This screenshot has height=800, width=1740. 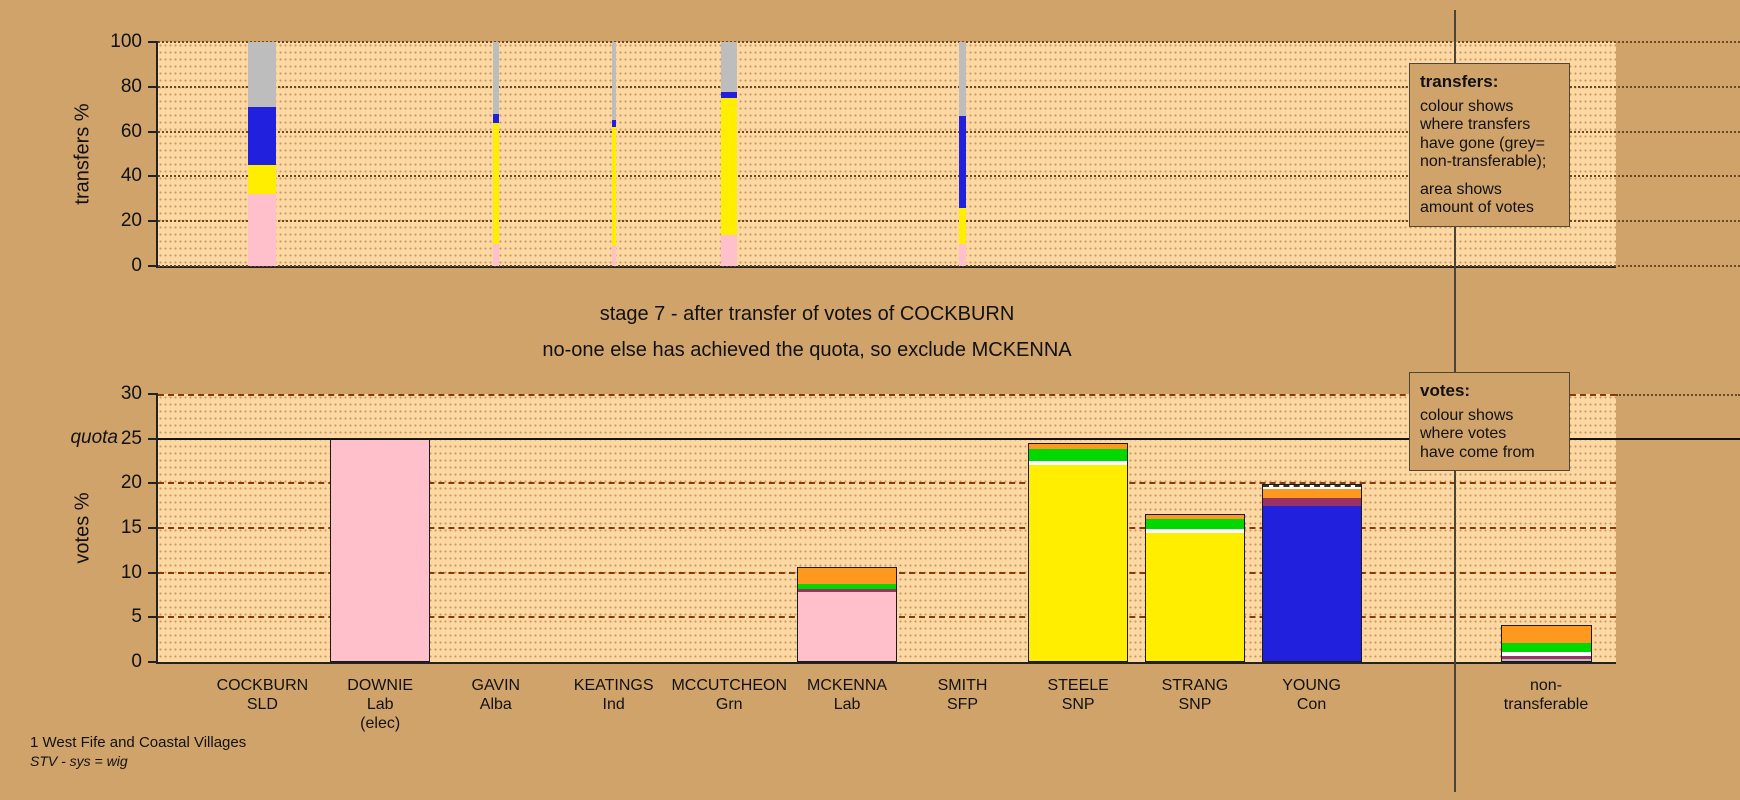 What do you see at coordinates (613, 255) in the screenshot?
I see `transfers-bar-KEATINGS-segment-pink` at bounding box center [613, 255].